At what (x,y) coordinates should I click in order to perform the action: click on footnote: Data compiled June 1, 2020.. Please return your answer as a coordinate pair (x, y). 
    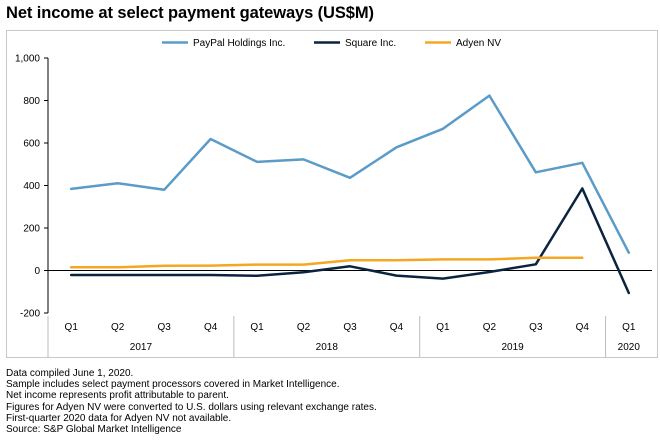
    Looking at the image, I should click on (70, 373).